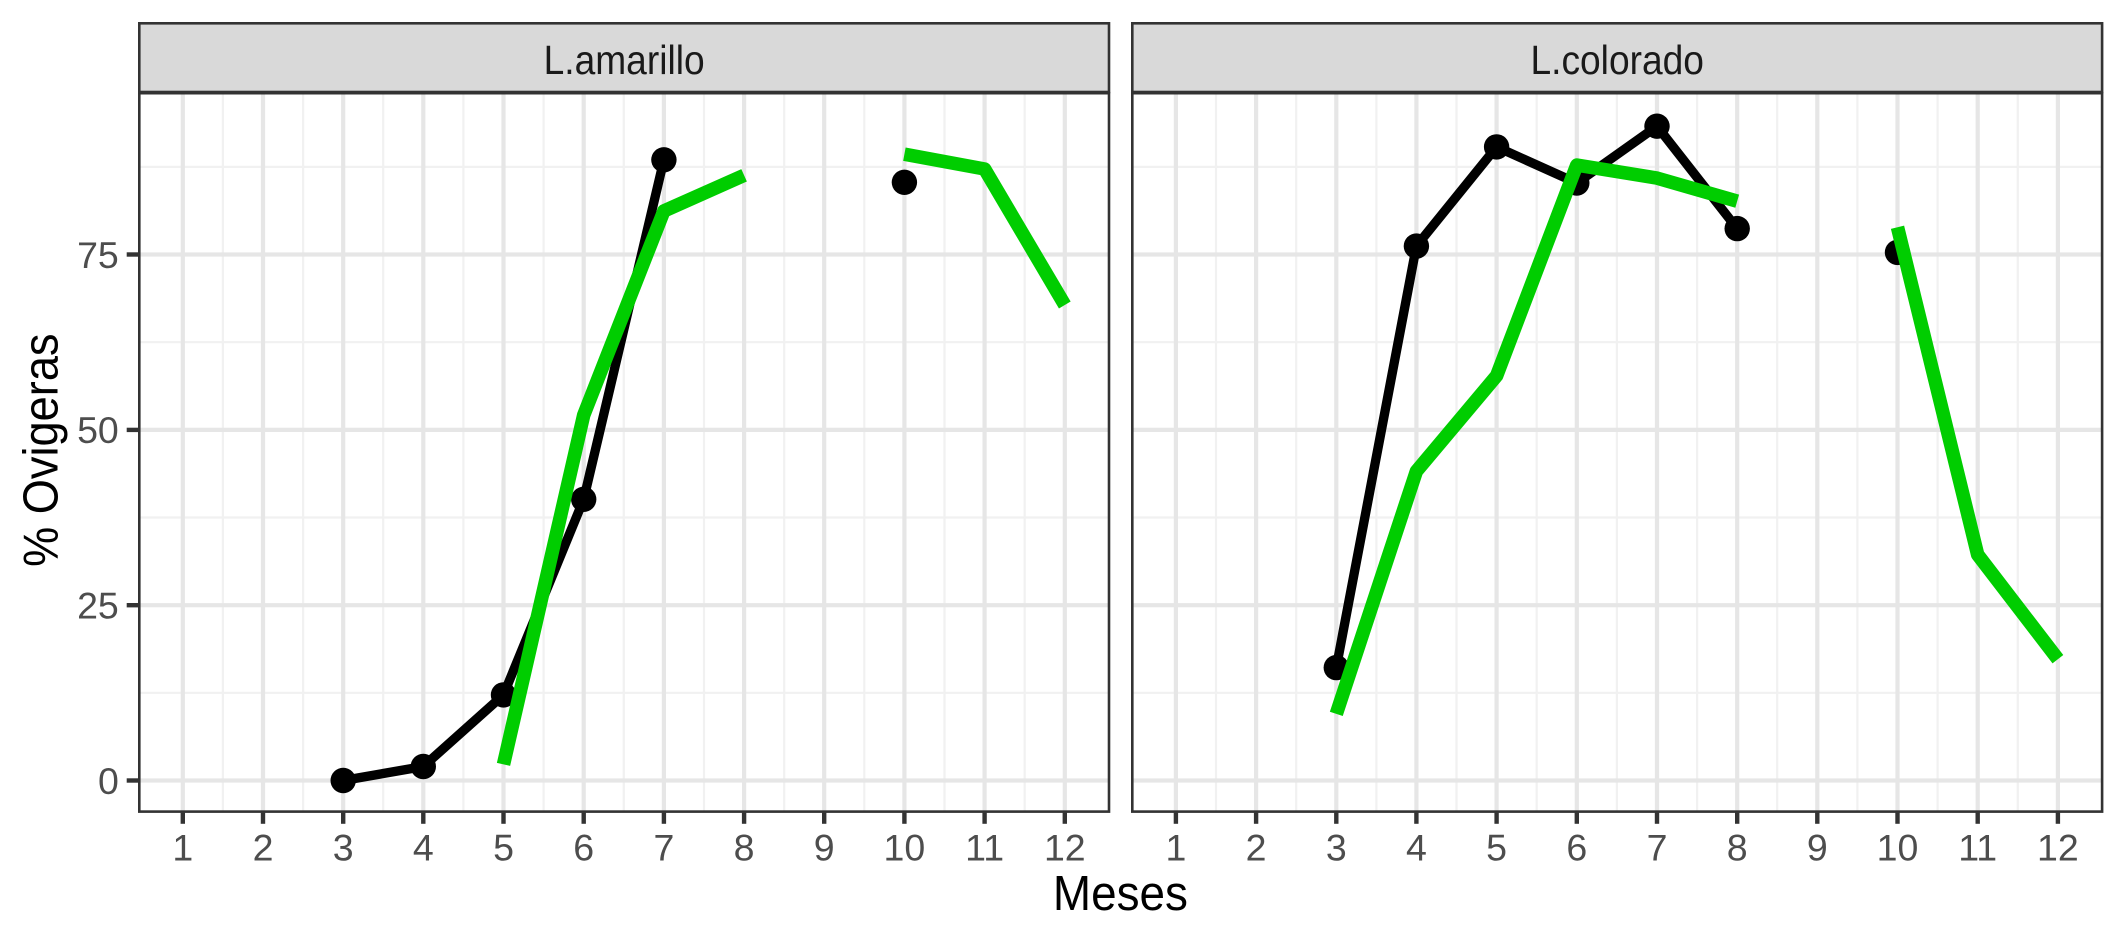 The image size is (2125, 949). What do you see at coordinates (98, 606) in the screenshot?
I see `svg-text: 25` at bounding box center [98, 606].